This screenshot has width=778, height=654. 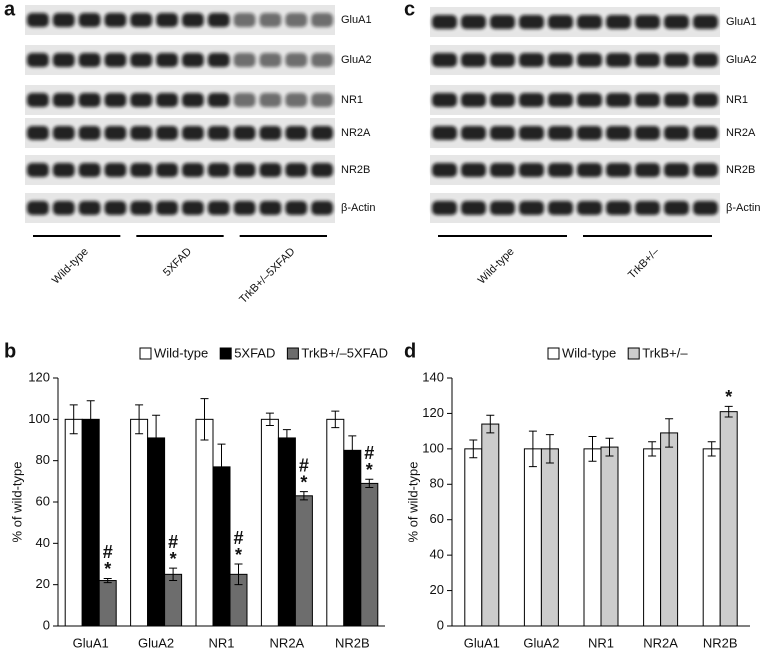 I want to click on blot-row-label: GluA2, so click(x=741, y=60).